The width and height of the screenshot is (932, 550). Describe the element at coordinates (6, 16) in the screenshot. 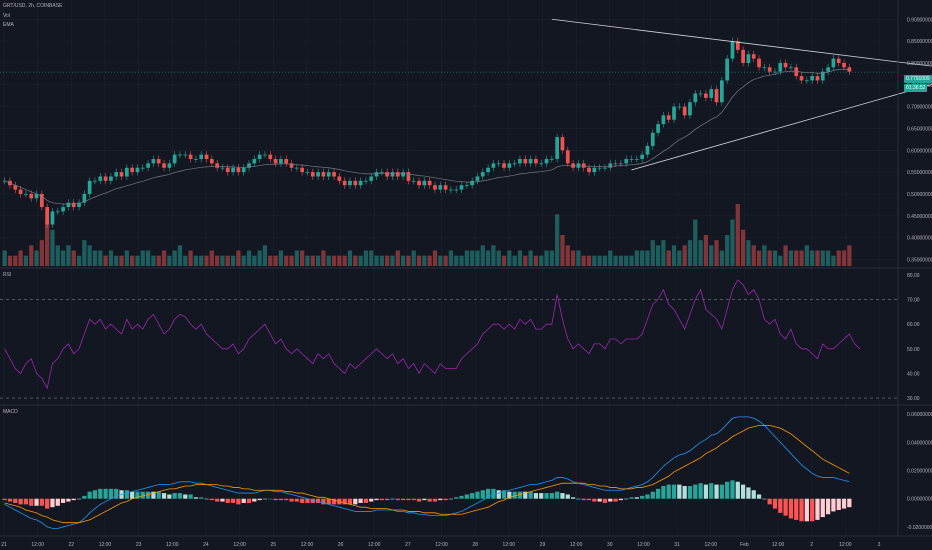

I see `volume-legend-label: Vol` at that location.